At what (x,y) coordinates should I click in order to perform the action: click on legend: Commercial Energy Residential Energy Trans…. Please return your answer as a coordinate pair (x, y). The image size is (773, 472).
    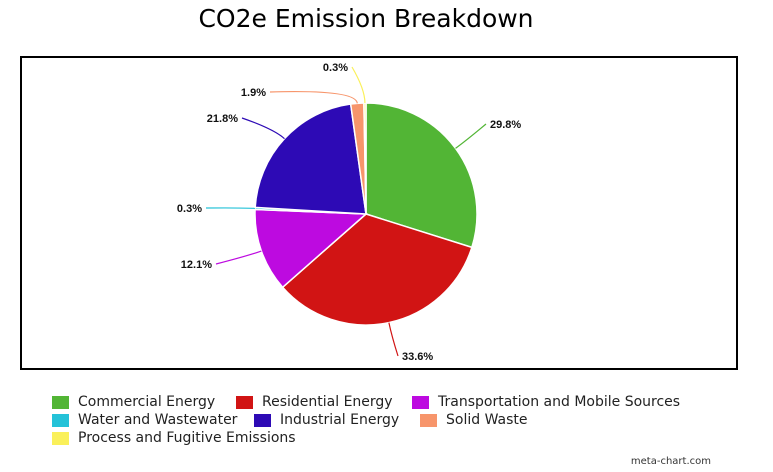
    Looking at the image, I should click on (392, 424).